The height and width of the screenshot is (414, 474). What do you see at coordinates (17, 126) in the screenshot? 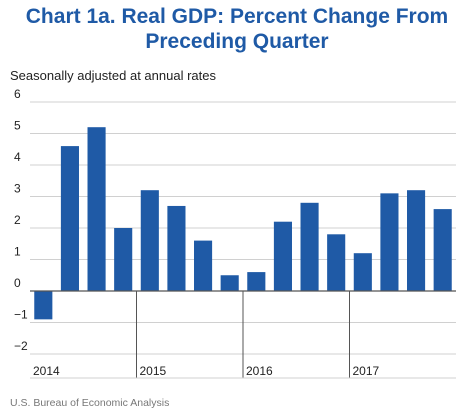
I see `y-tick-label: 5` at bounding box center [17, 126].